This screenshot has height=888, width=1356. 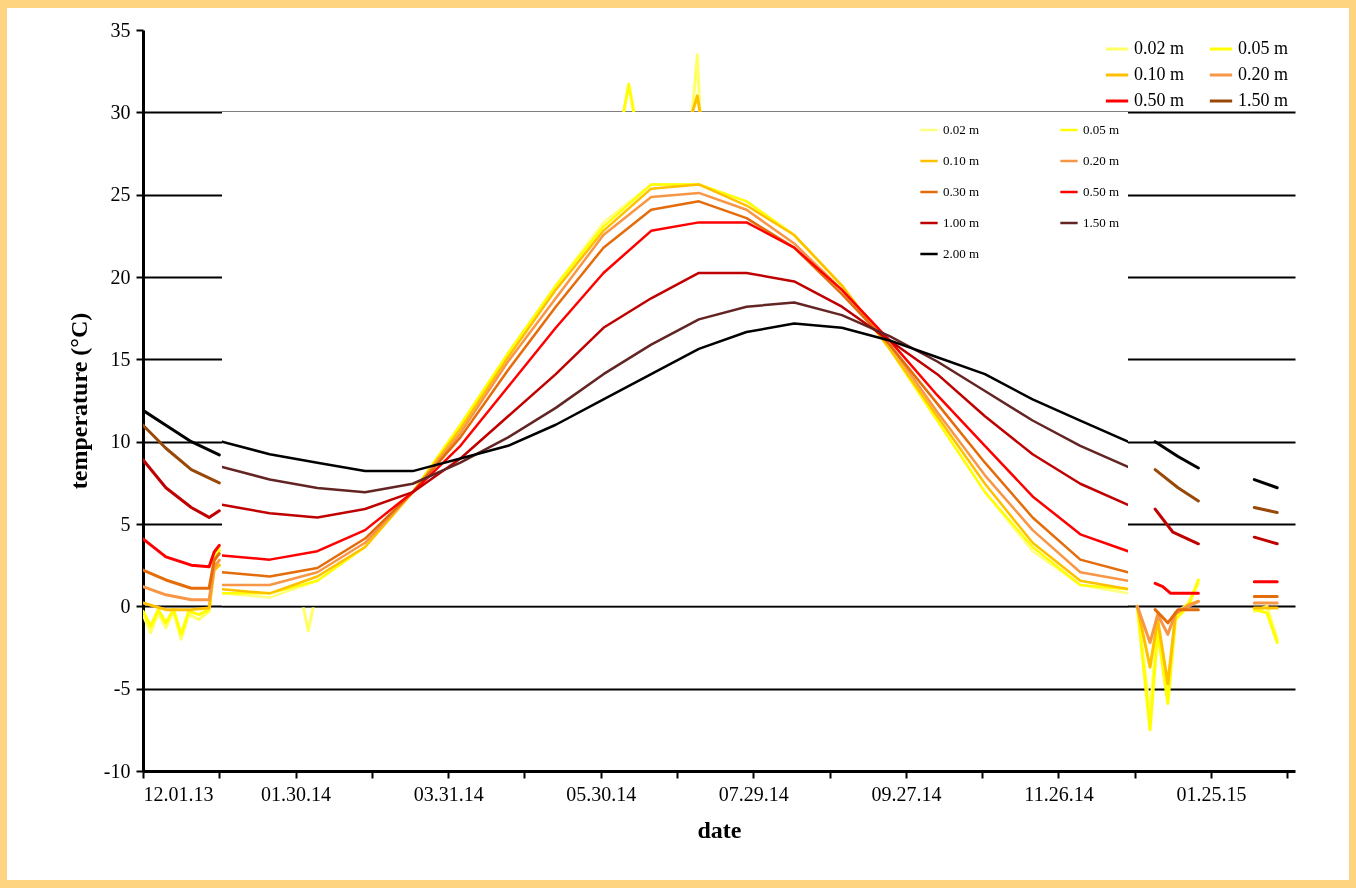 What do you see at coordinates (120, 111) in the screenshot?
I see `y-tick-label: 30` at bounding box center [120, 111].